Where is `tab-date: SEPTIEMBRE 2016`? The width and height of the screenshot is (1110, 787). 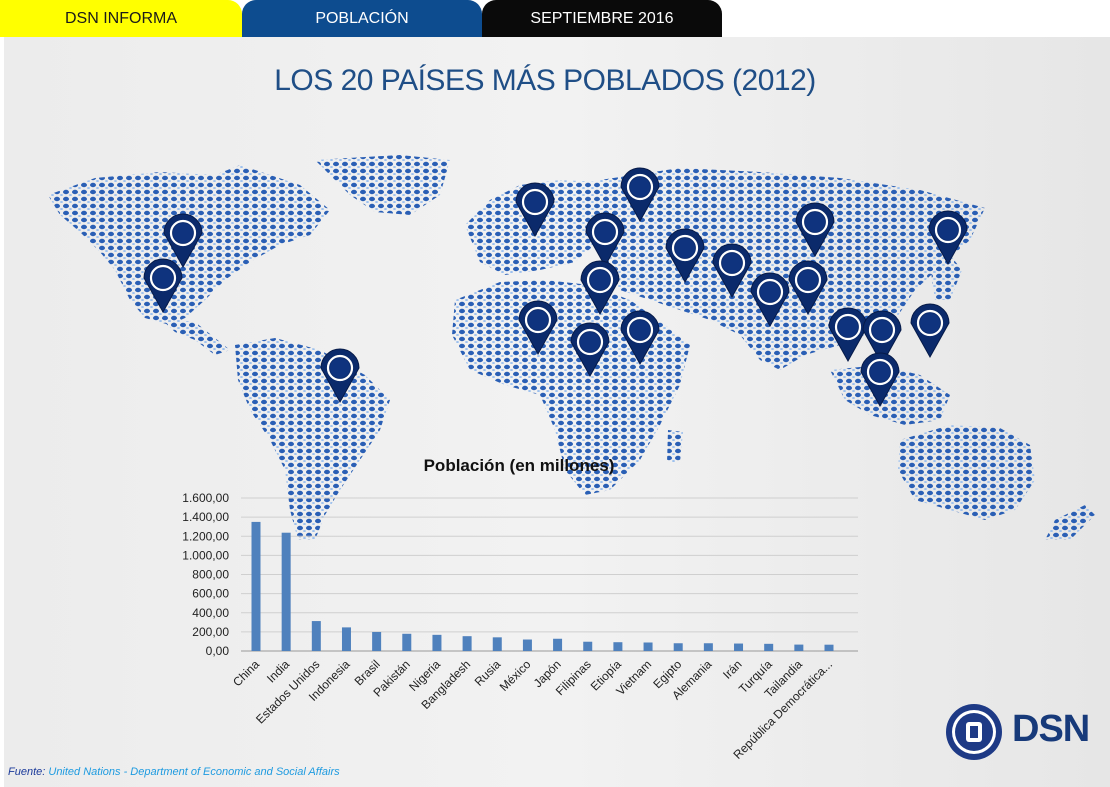 tab-date: SEPTIEMBRE 2016 is located at coordinates (602, 18).